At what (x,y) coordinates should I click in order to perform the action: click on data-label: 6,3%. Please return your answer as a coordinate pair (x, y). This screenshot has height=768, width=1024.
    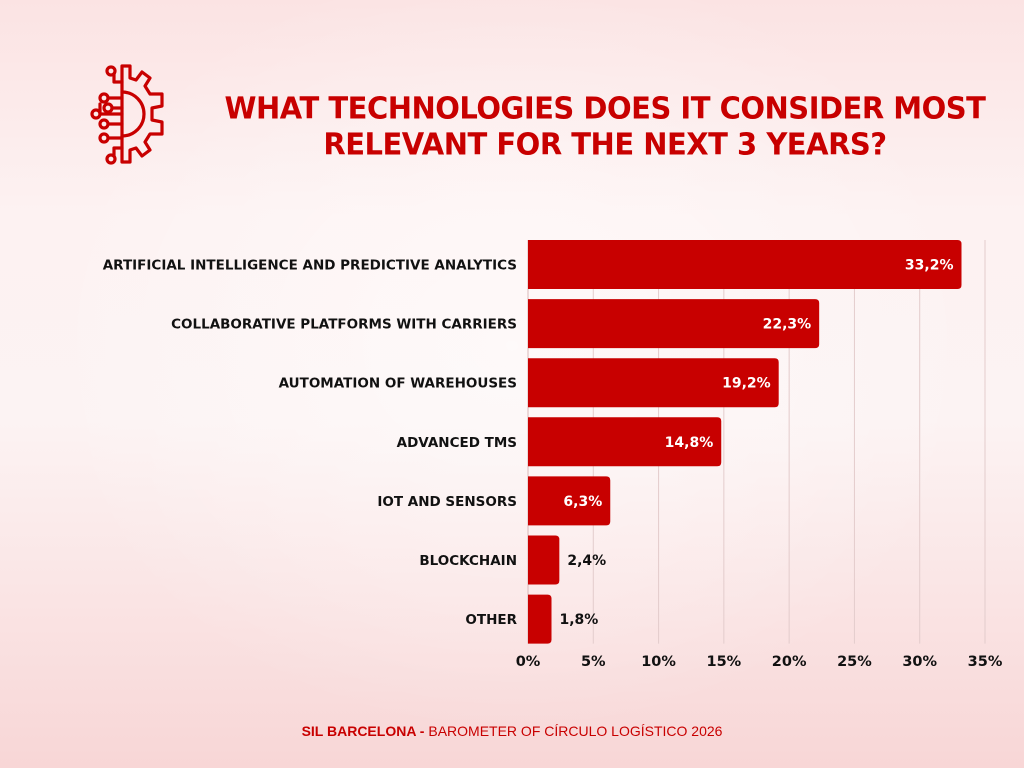
    Looking at the image, I should click on (582, 502).